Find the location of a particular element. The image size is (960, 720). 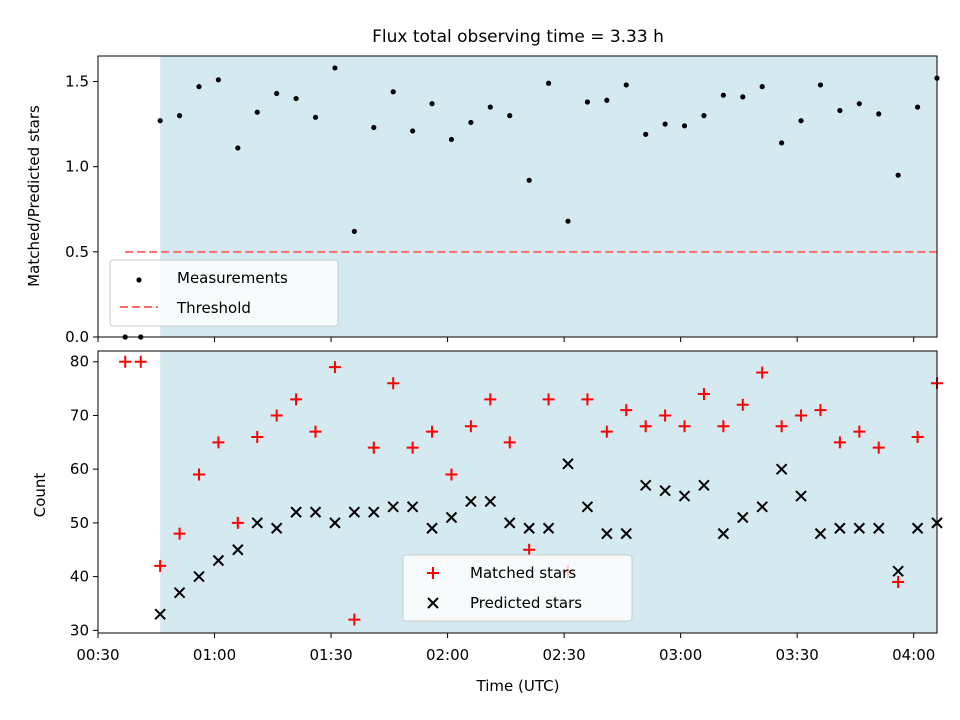

x-tick-label: 03:30 is located at coordinates (797, 655).